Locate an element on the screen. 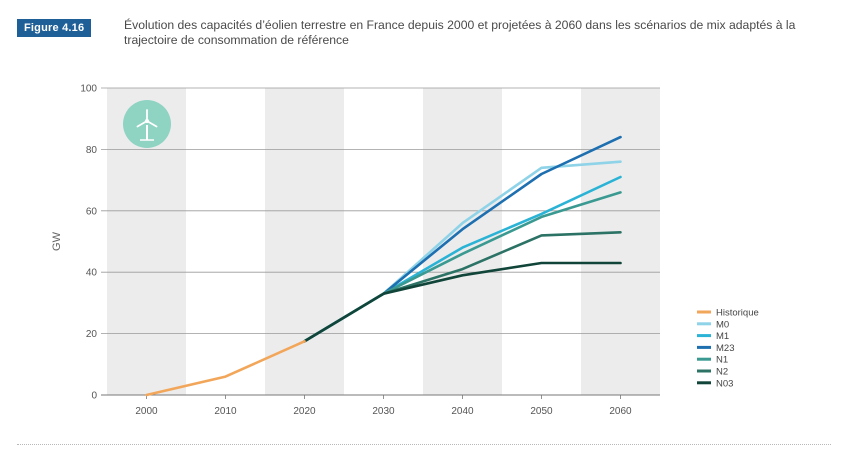 The height and width of the screenshot is (460, 850). legend-label: M23 is located at coordinates (725, 348).